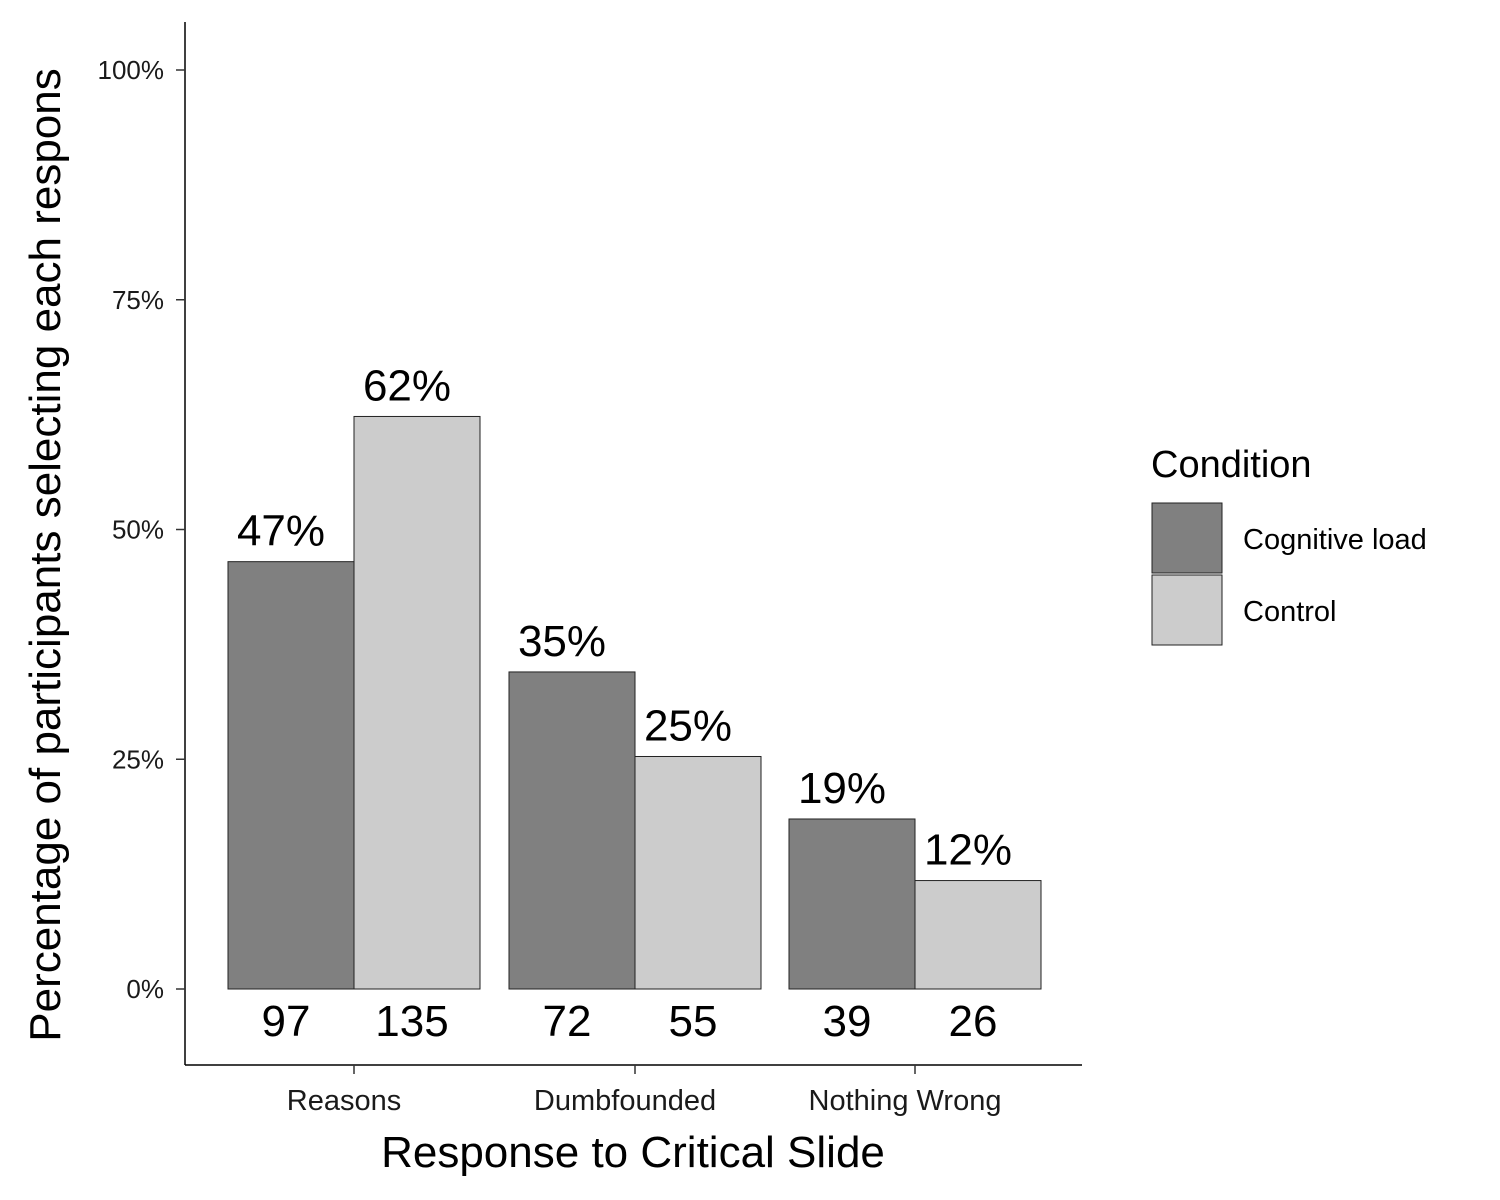 The image size is (1500, 1200). Describe the element at coordinates (978, 935) in the screenshot. I see `bar-nothing-wrong-control` at that location.